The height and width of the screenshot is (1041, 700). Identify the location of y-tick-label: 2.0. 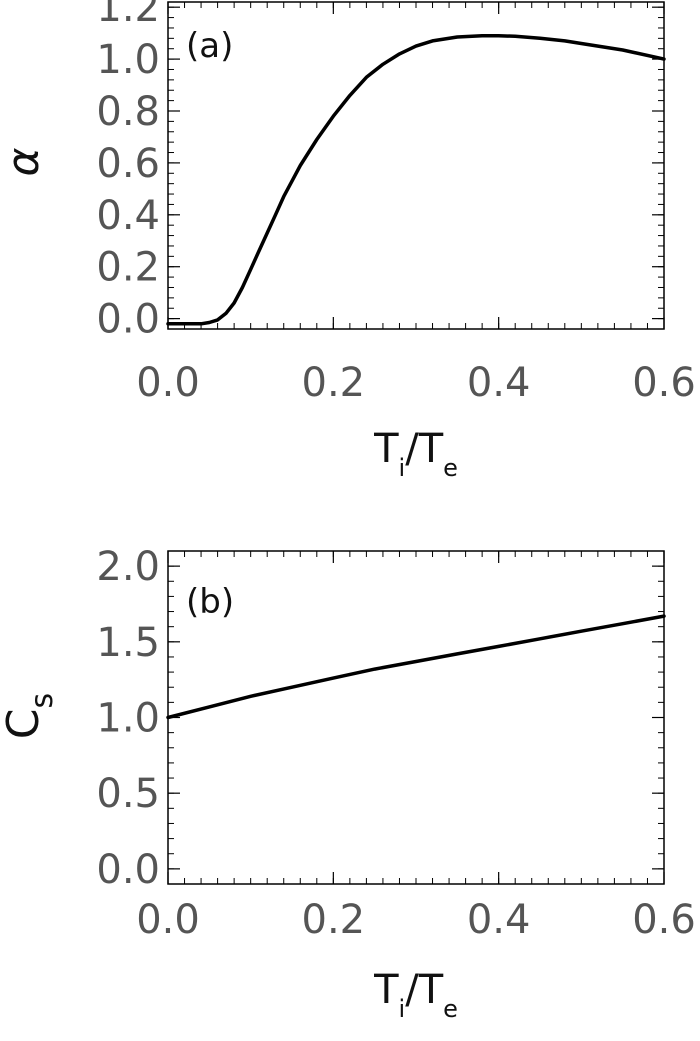
(128, 567).